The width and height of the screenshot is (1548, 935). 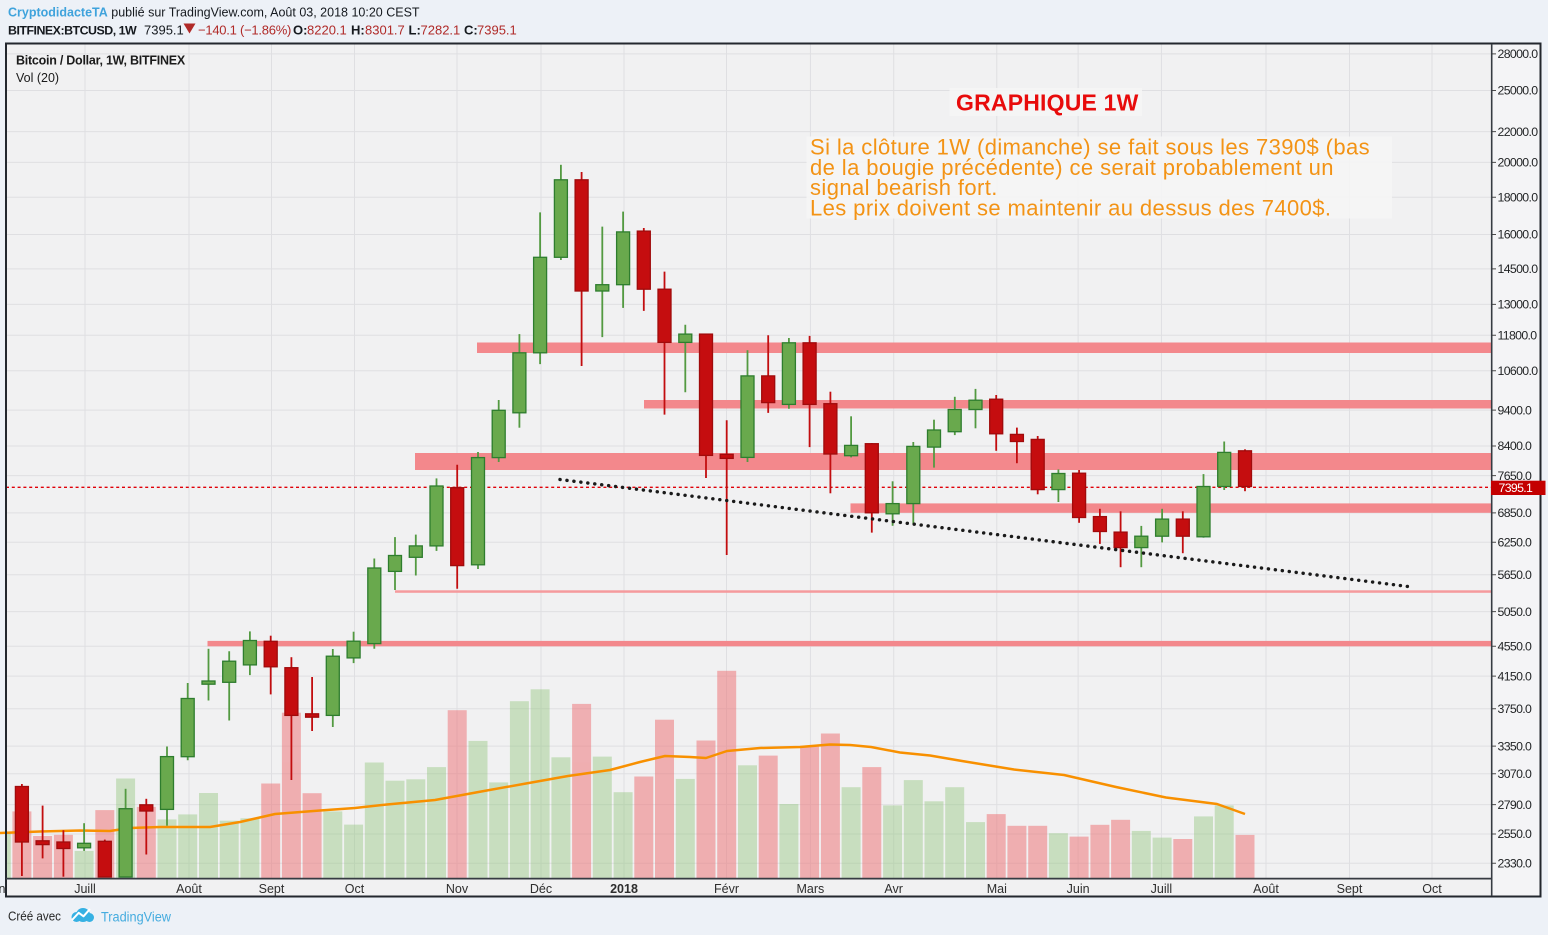 I want to click on svg-text: 2018, so click(x=624, y=889).